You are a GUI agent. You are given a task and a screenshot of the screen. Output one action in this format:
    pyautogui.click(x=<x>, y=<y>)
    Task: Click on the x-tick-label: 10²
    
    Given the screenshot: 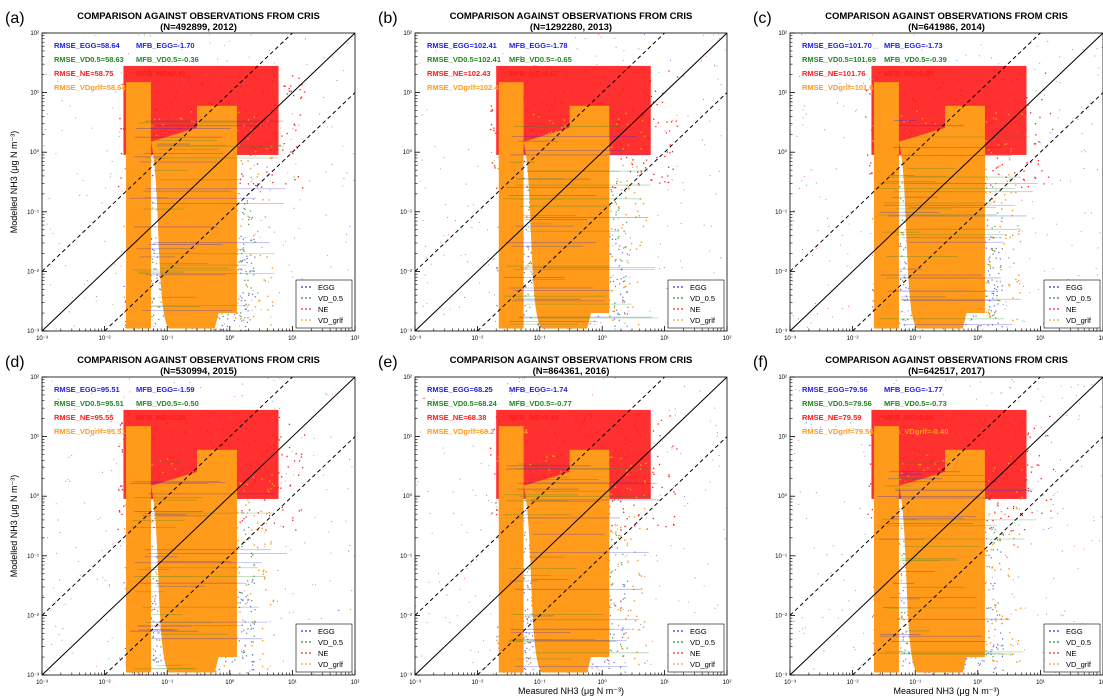 What is the action you would take?
    pyautogui.click(x=727, y=339)
    